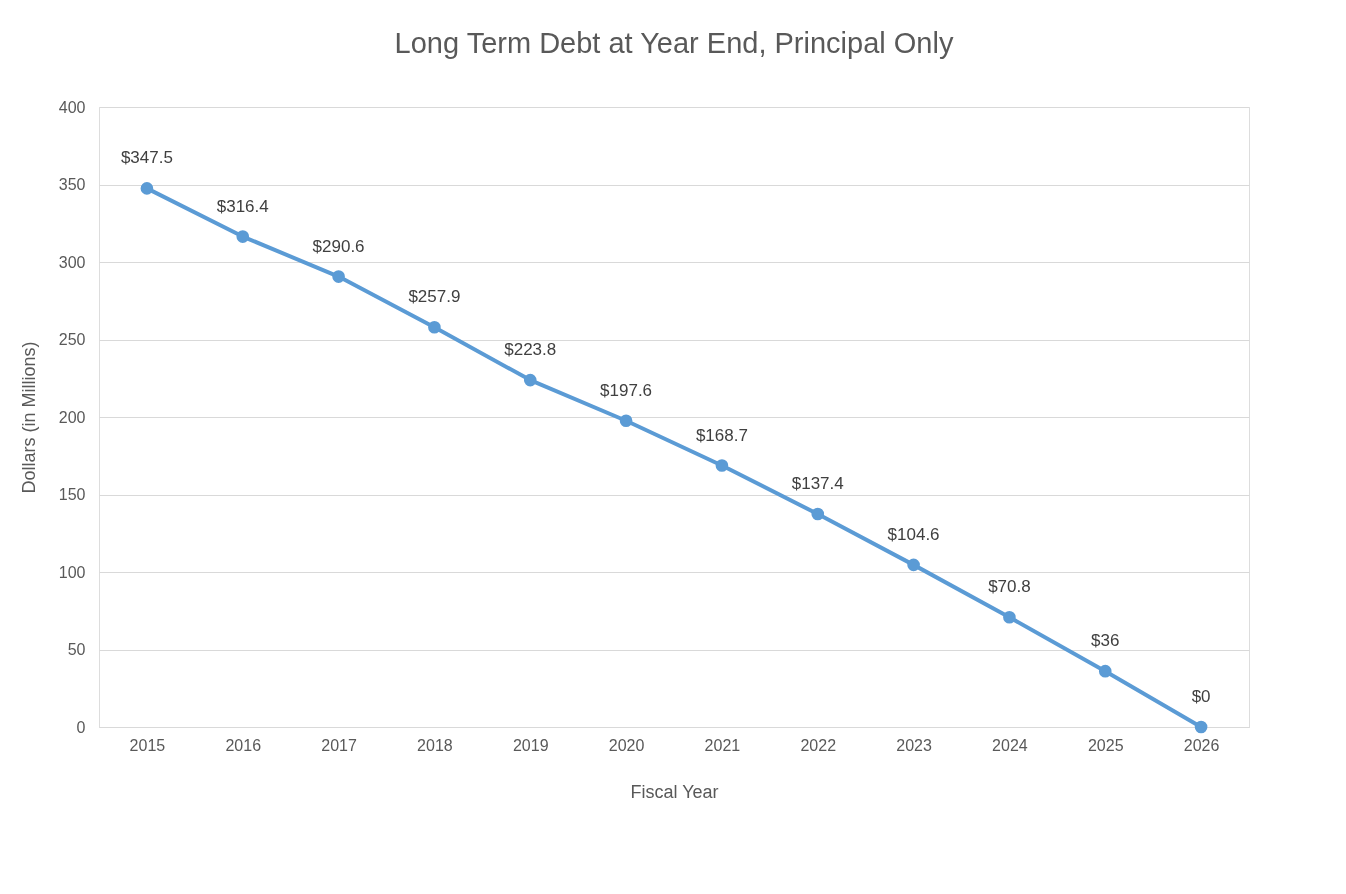 The image size is (1346, 894). Describe the element at coordinates (146, 158) in the screenshot. I see `data-label: $347.5` at that location.